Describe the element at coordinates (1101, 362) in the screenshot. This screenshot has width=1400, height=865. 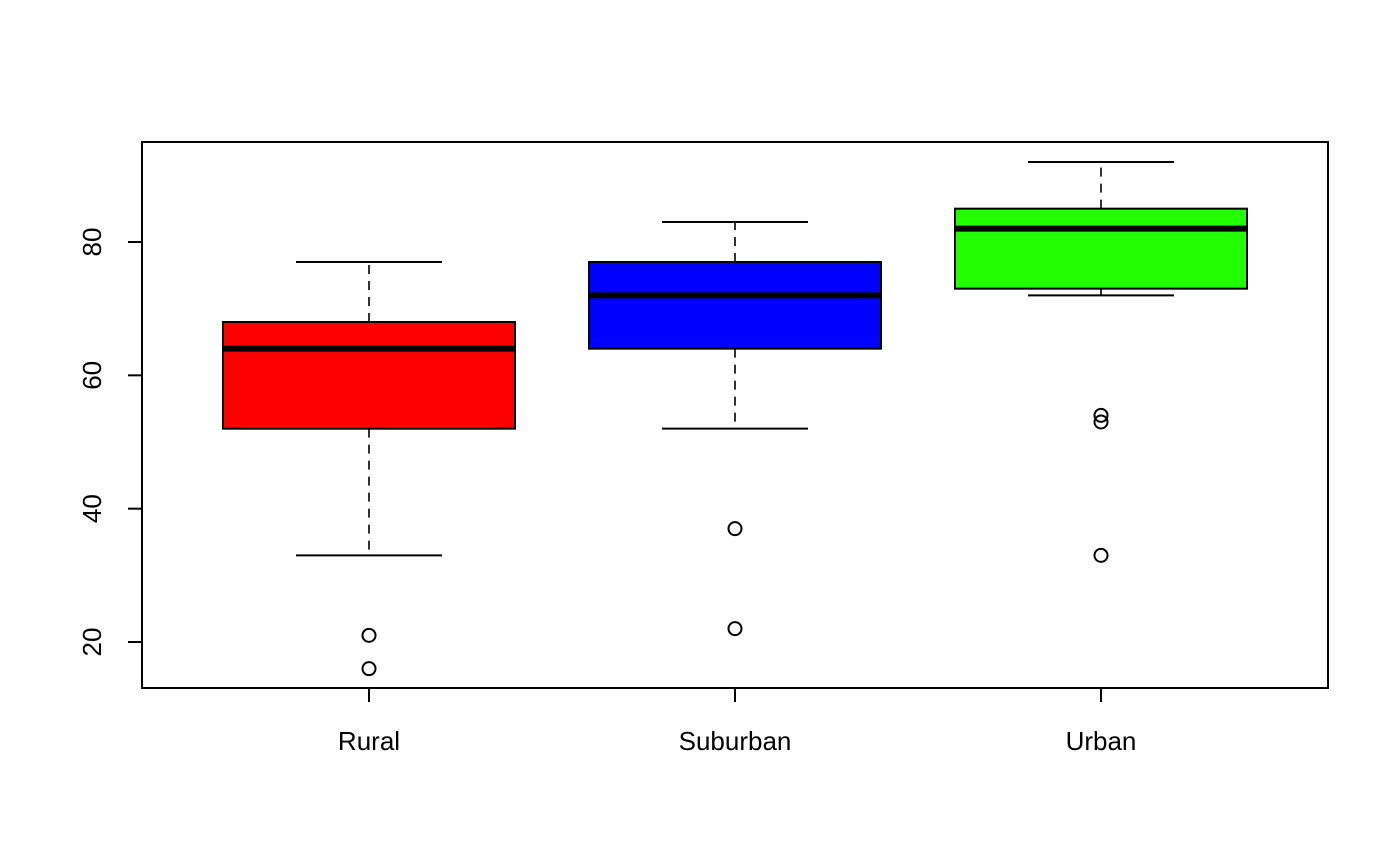
I see `box-group-urban` at that location.